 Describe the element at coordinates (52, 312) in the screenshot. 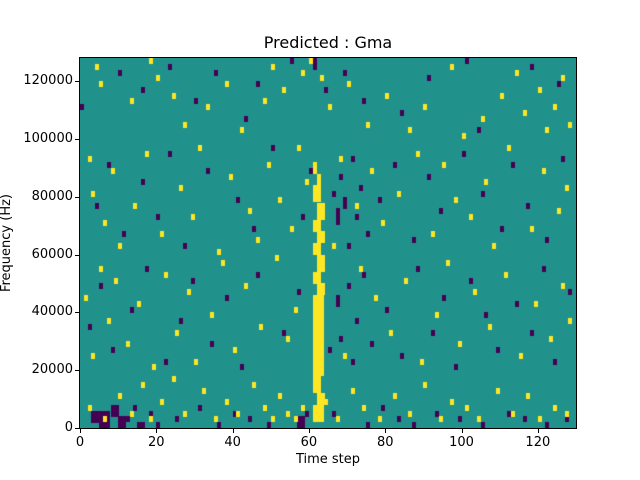

I see `y-tick-label: 40000` at that location.